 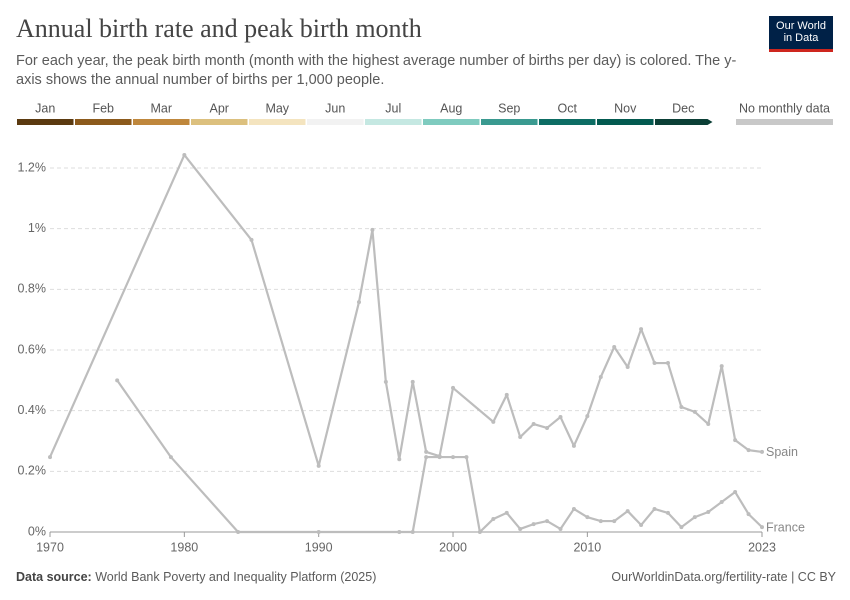 I want to click on source-label: Data source:, so click(x=54, y=577).